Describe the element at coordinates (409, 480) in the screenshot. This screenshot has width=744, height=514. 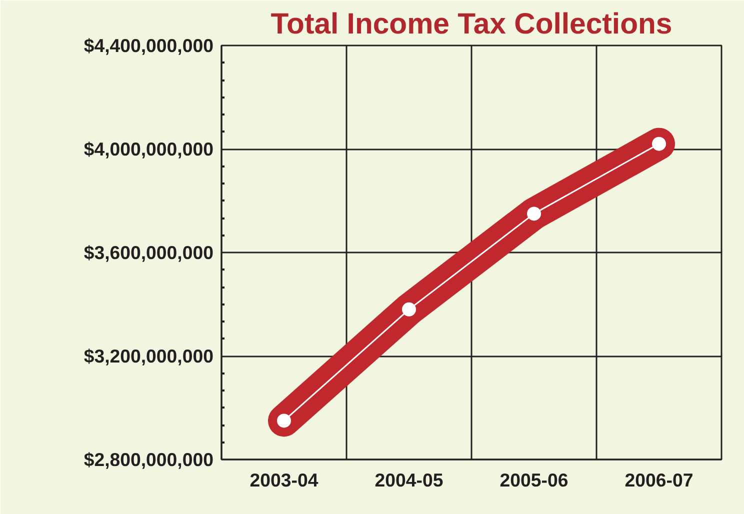
I see `x-tick-label: 2004-05` at that location.